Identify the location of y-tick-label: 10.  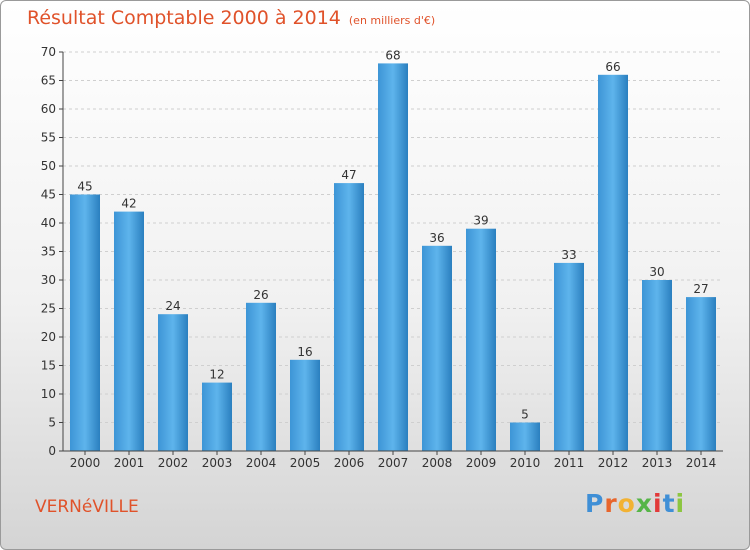
(48, 394).